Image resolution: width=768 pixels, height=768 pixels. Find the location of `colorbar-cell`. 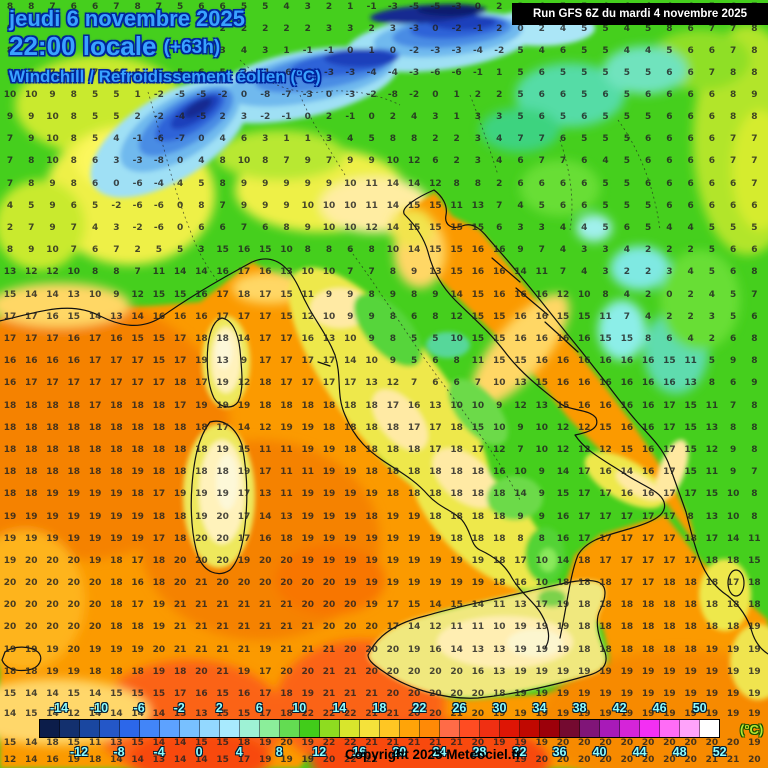

colorbar-cell is located at coordinates (290, 728).